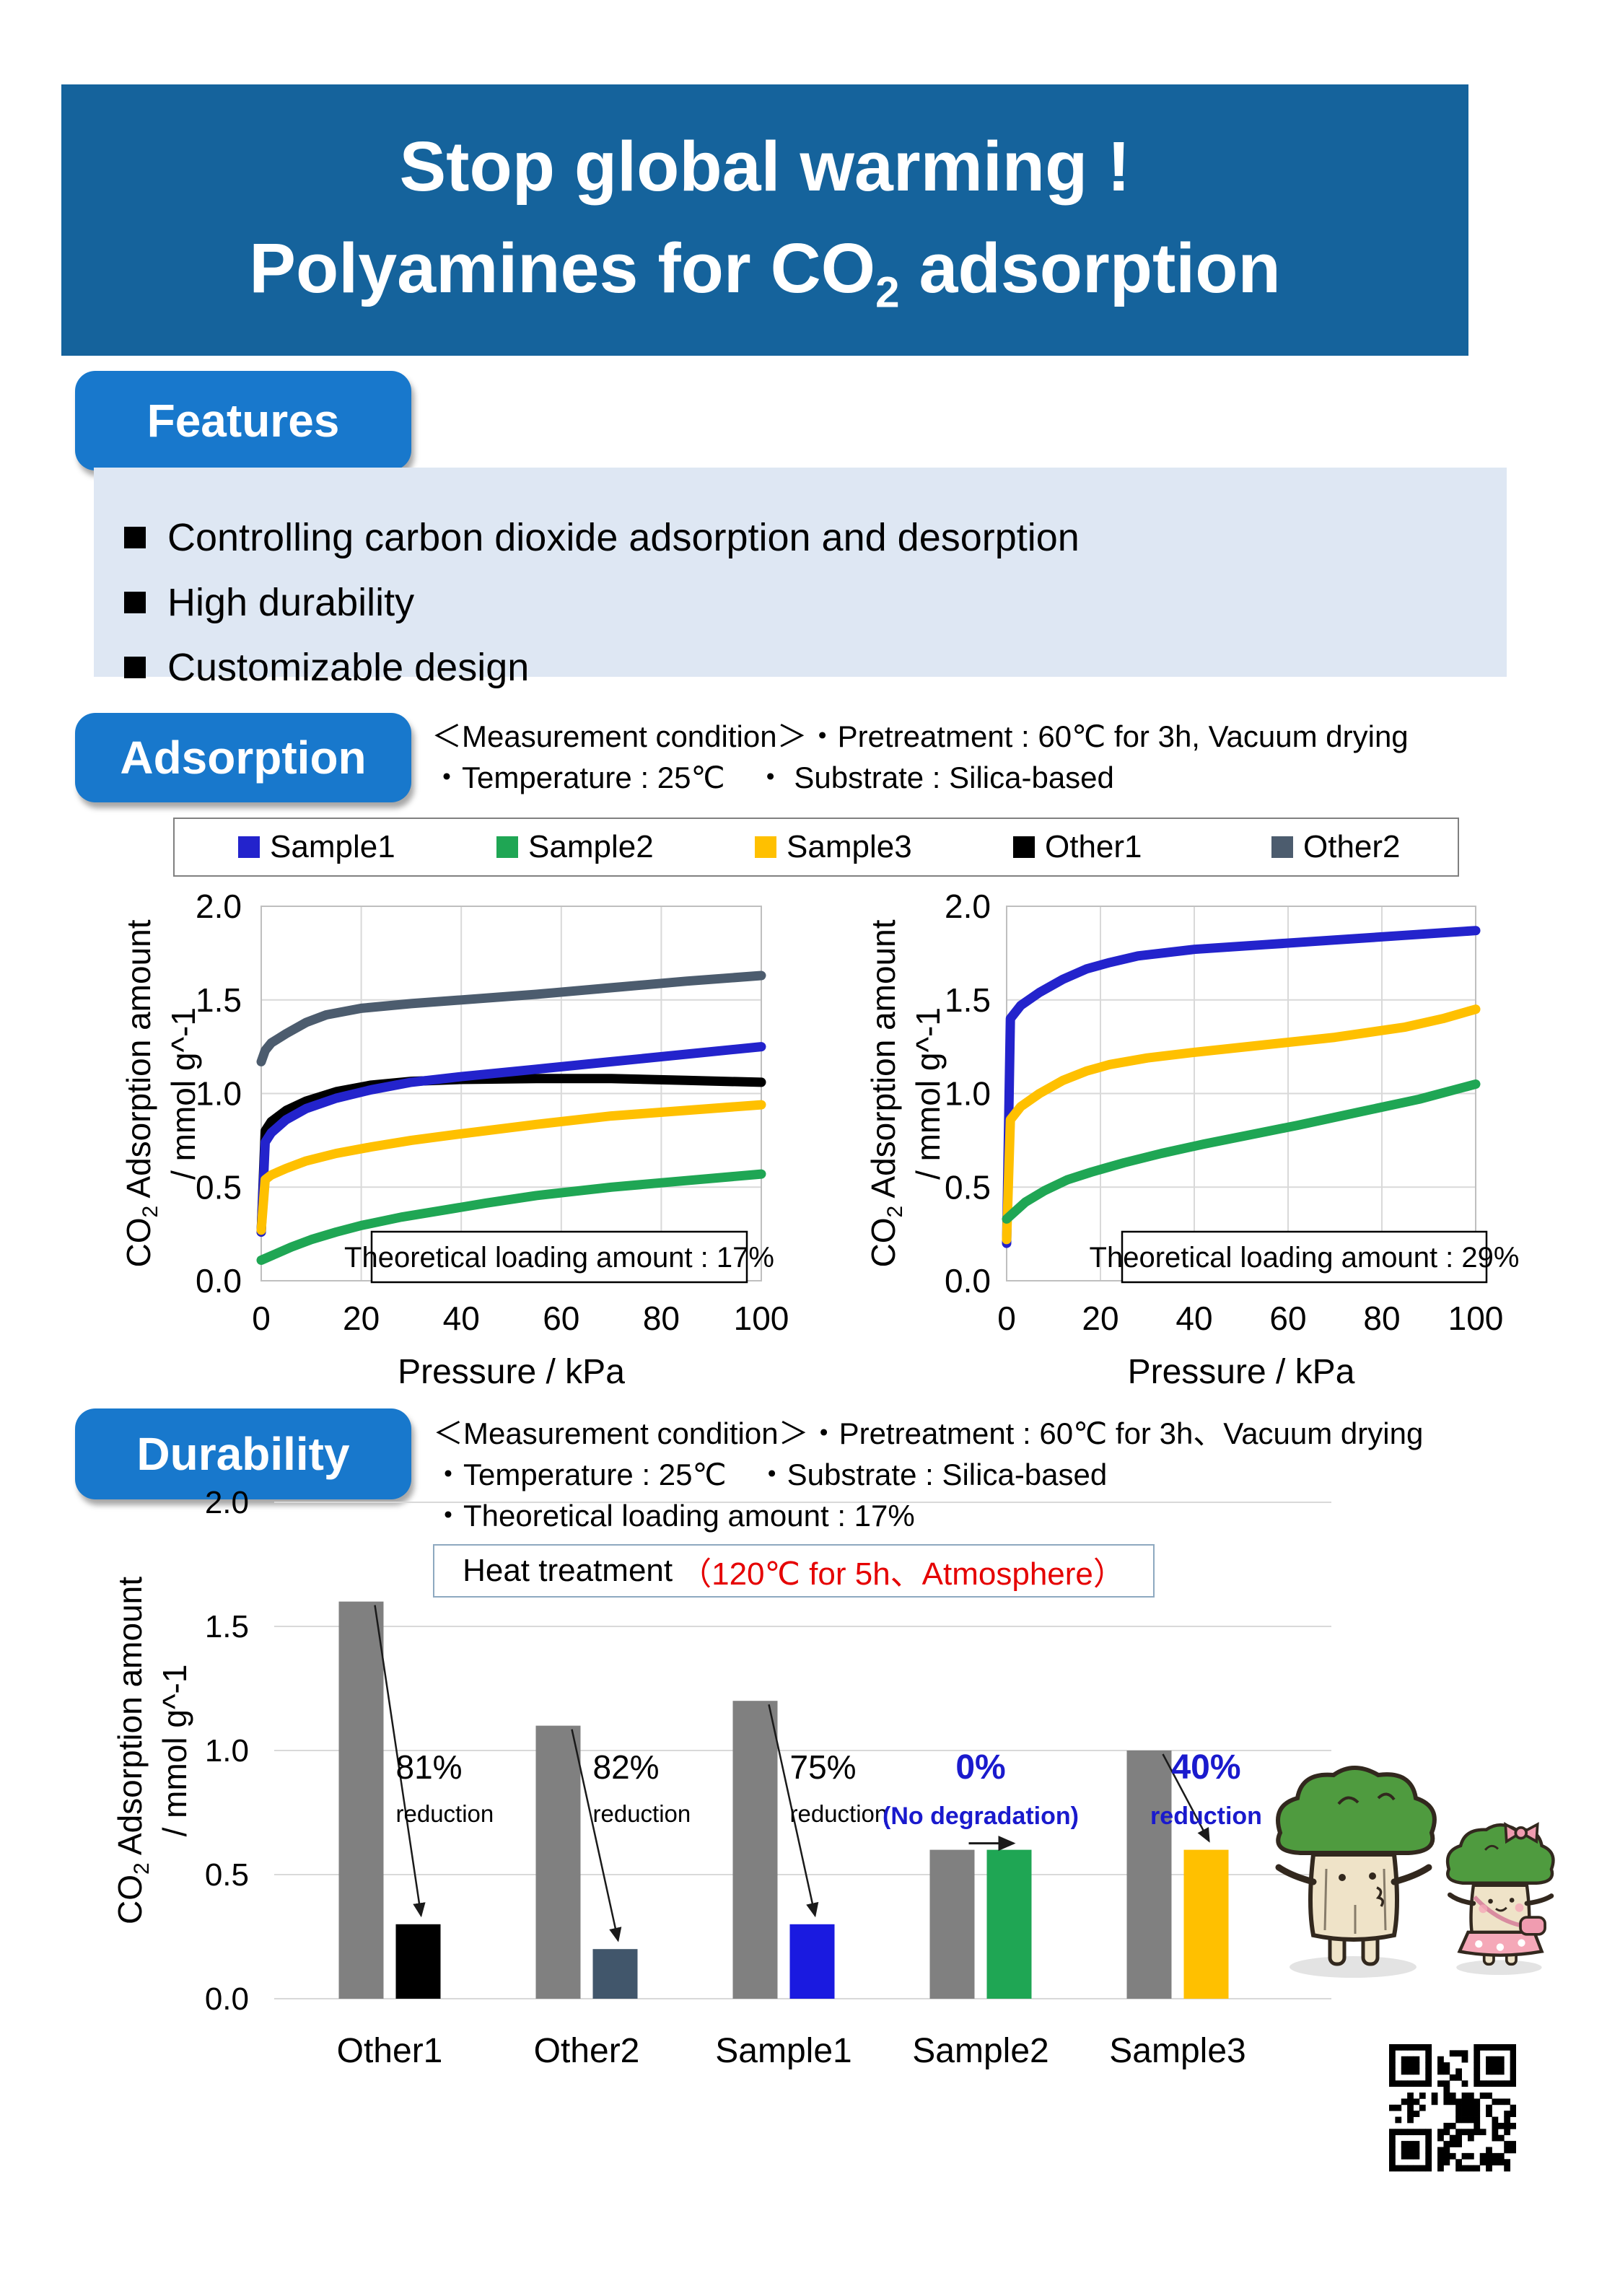 This screenshot has width=1620, height=2296. I want to click on reduction-pct: 75%, so click(823, 1767).